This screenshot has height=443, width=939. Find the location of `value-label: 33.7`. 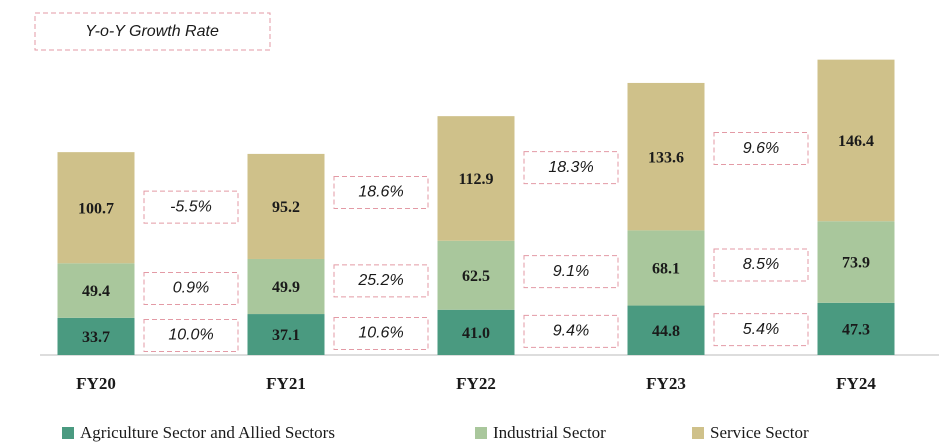

value-label: 33.7 is located at coordinates (96, 337).